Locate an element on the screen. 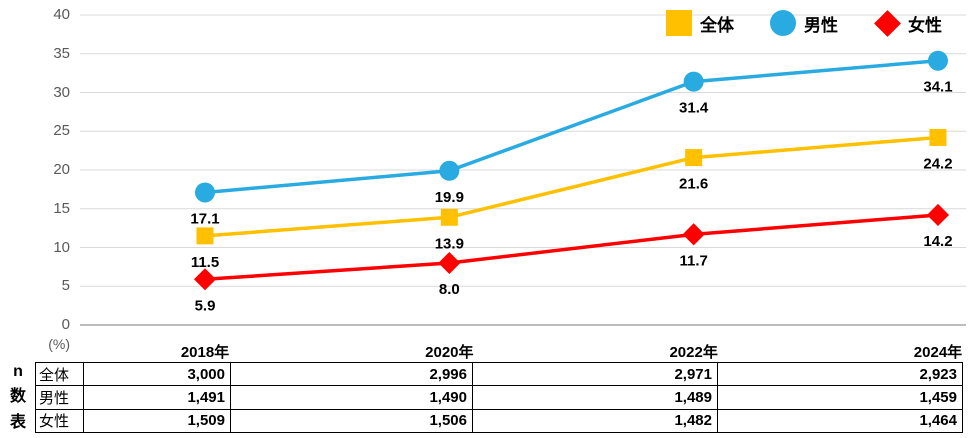 The image size is (974, 438). y-tick-label: 0 is located at coordinates (65, 324).